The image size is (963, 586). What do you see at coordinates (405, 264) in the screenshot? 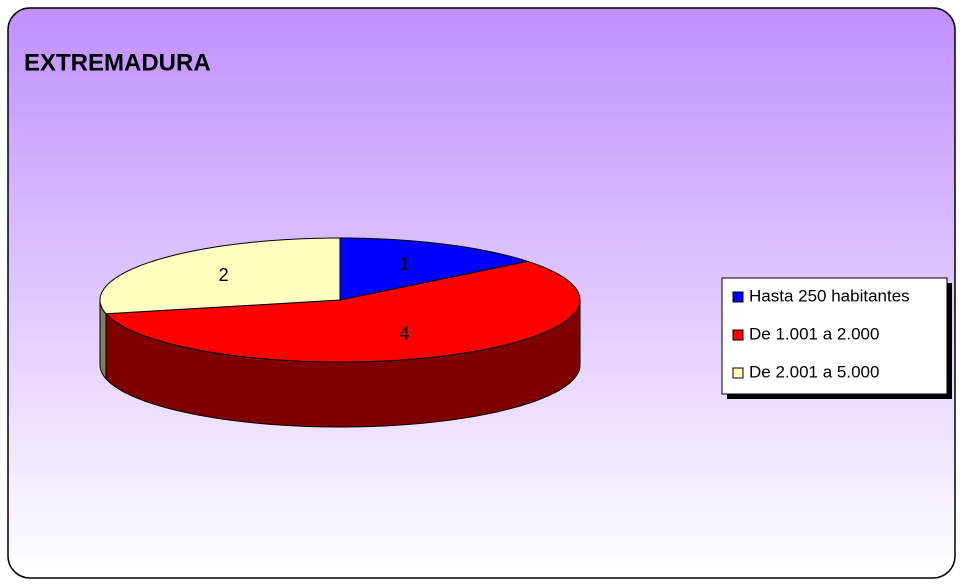
I see `data-label: 1` at bounding box center [405, 264].